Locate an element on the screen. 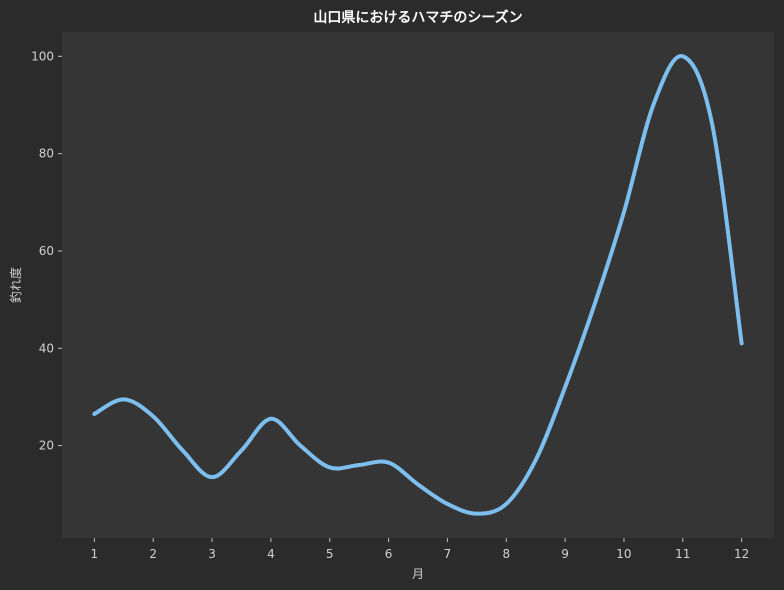 The image size is (784, 590). x-tick-label: 9 is located at coordinates (565, 554).